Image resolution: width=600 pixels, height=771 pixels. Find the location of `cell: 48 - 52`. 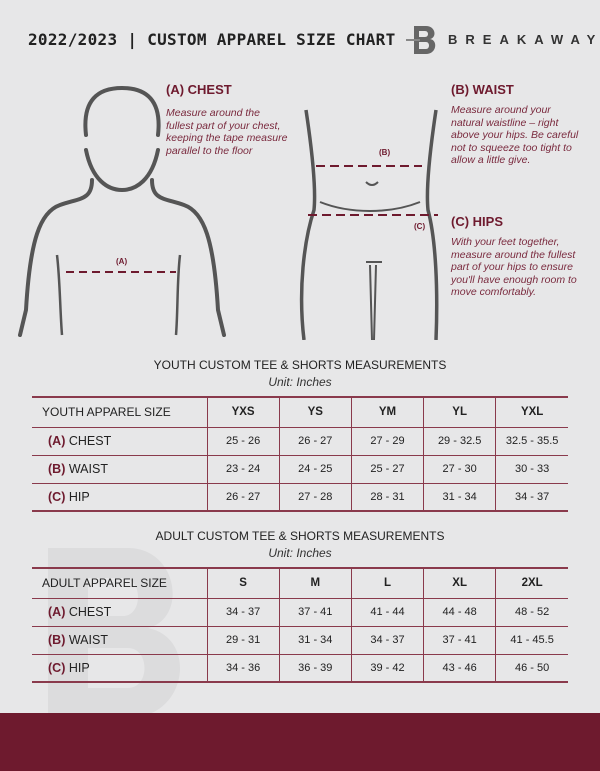

cell: 48 - 52 is located at coordinates (531, 611).